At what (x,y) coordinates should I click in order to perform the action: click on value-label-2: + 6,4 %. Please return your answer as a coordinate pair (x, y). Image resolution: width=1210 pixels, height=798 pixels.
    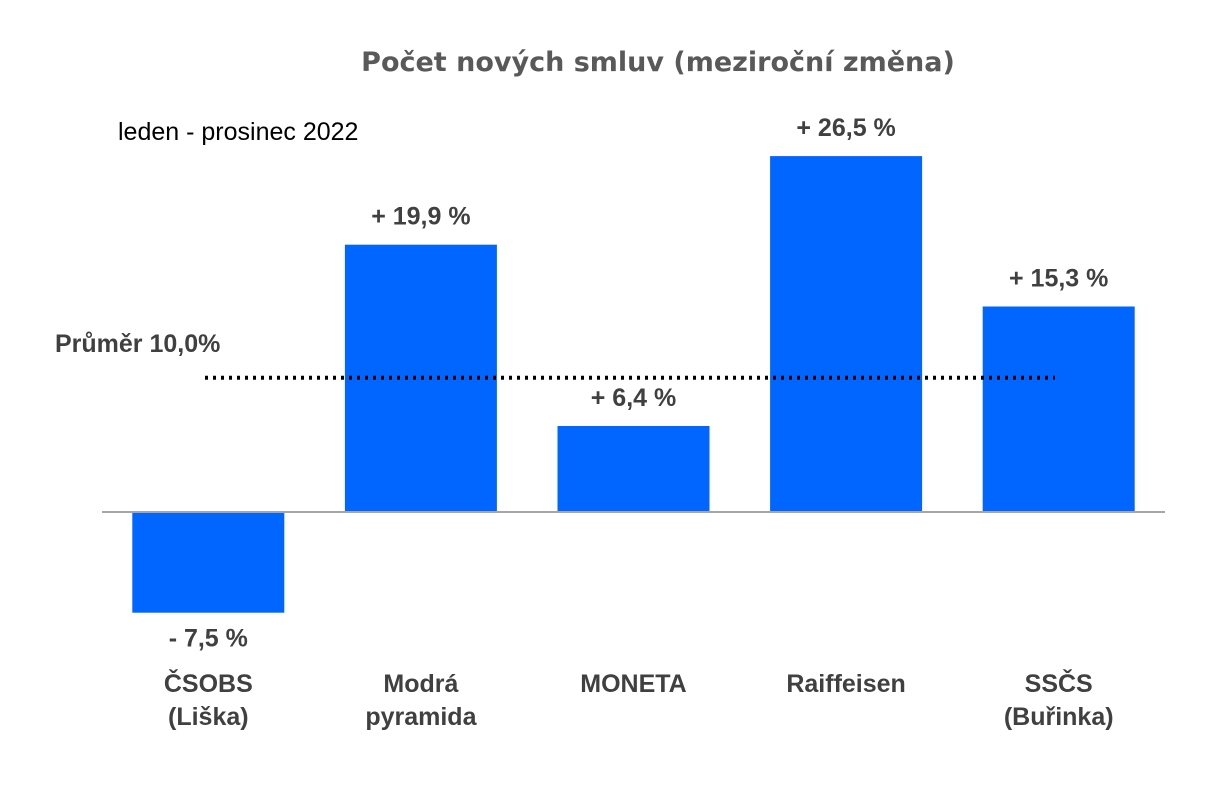
    Looking at the image, I should click on (633, 398).